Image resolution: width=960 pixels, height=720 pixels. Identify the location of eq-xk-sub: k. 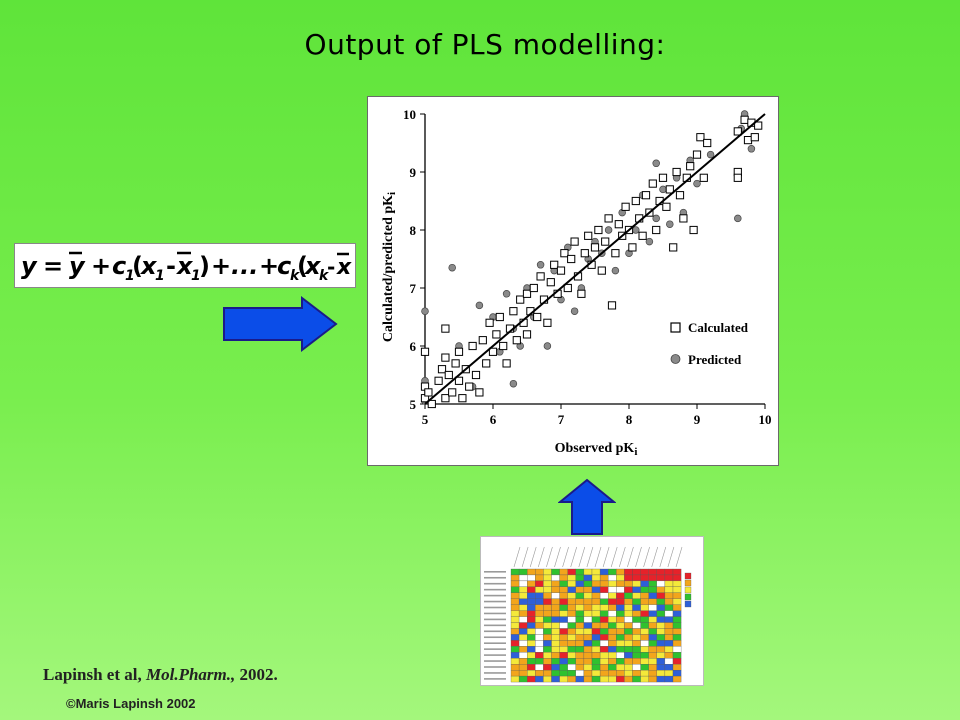
(324, 276).